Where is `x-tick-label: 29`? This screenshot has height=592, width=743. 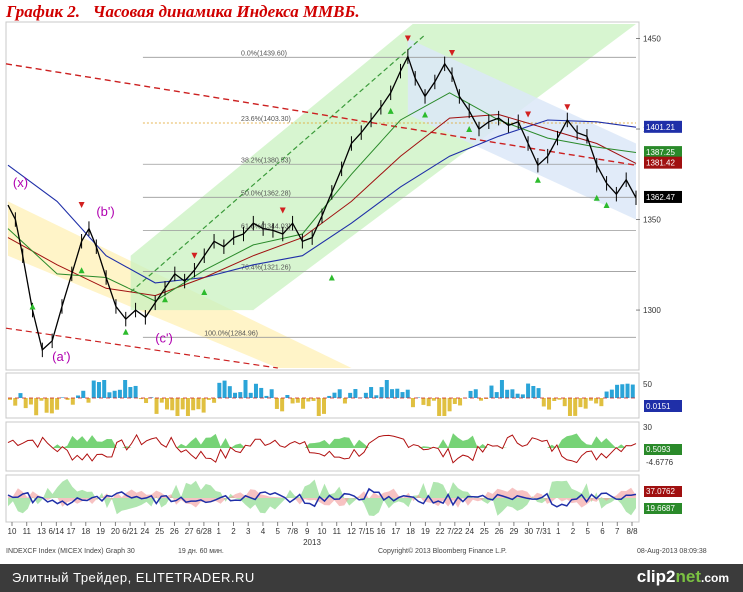 x-tick-label: 29 is located at coordinates (513, 531).